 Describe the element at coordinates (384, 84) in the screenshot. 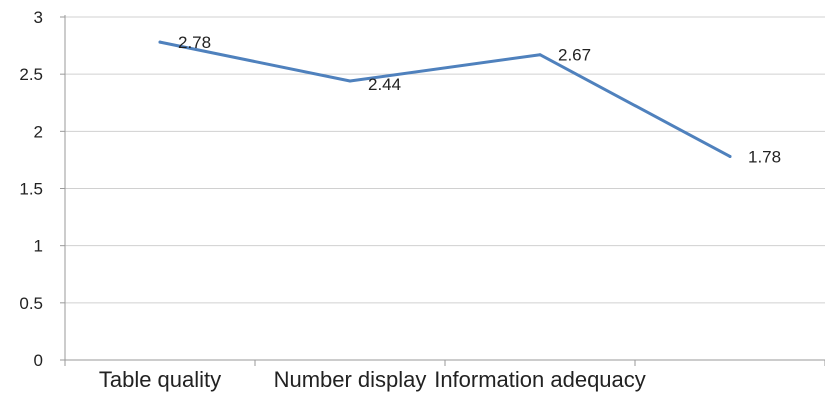

I see `data-label: 2.44` at that location.